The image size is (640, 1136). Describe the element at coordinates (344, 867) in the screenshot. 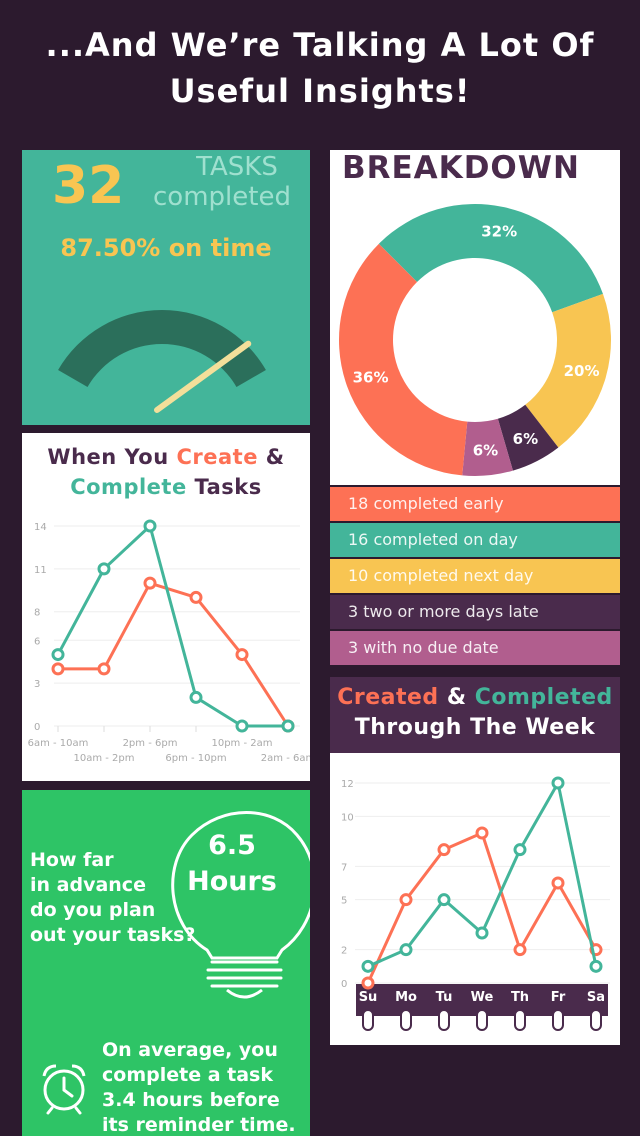

I see `y-tick-label: 7` at that location.